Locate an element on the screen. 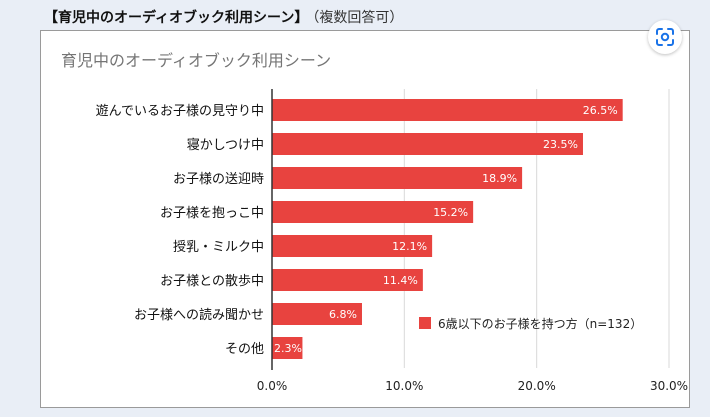 The width and height of the screenshot is (710, 417). x-tick-label: 0.0% is located at coordinates (272, 386).